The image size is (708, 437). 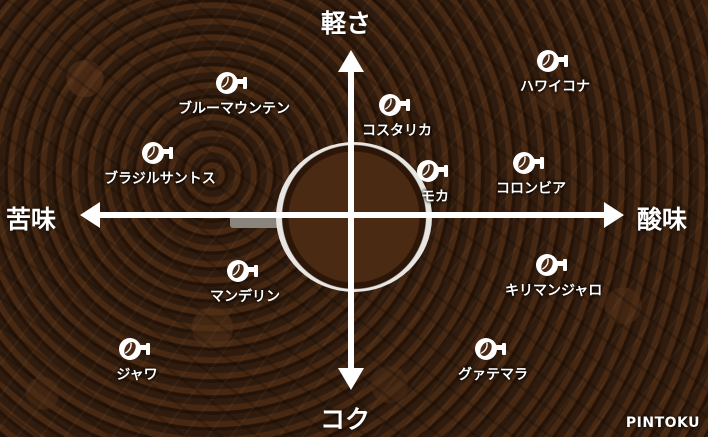 What do you see at coordinates (345, 419) in the screenshot?
I see `axis-label-bottom: コク` at bounding box center [345, 419].